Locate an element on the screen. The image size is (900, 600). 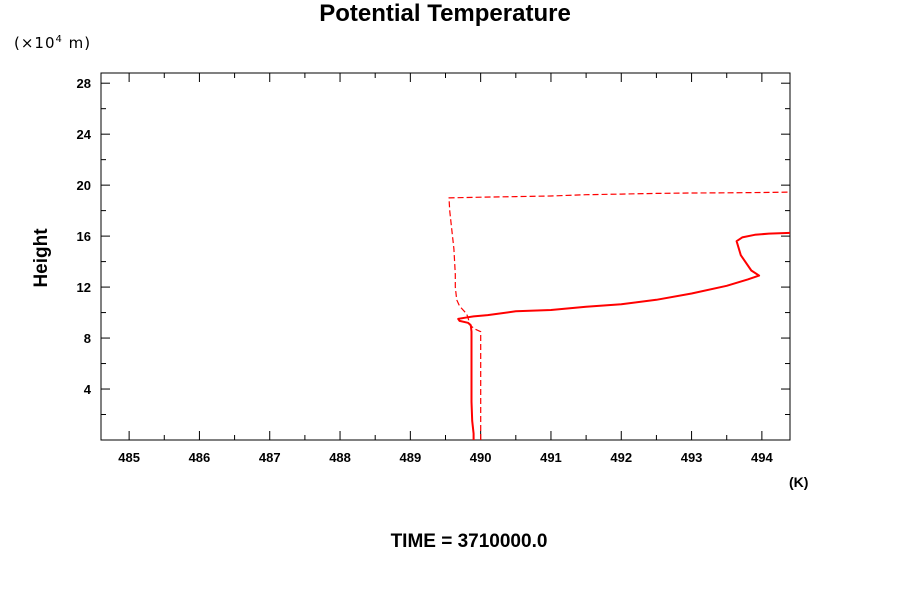
y-unit-exponent: 4 is located at coordinates (59, 39).